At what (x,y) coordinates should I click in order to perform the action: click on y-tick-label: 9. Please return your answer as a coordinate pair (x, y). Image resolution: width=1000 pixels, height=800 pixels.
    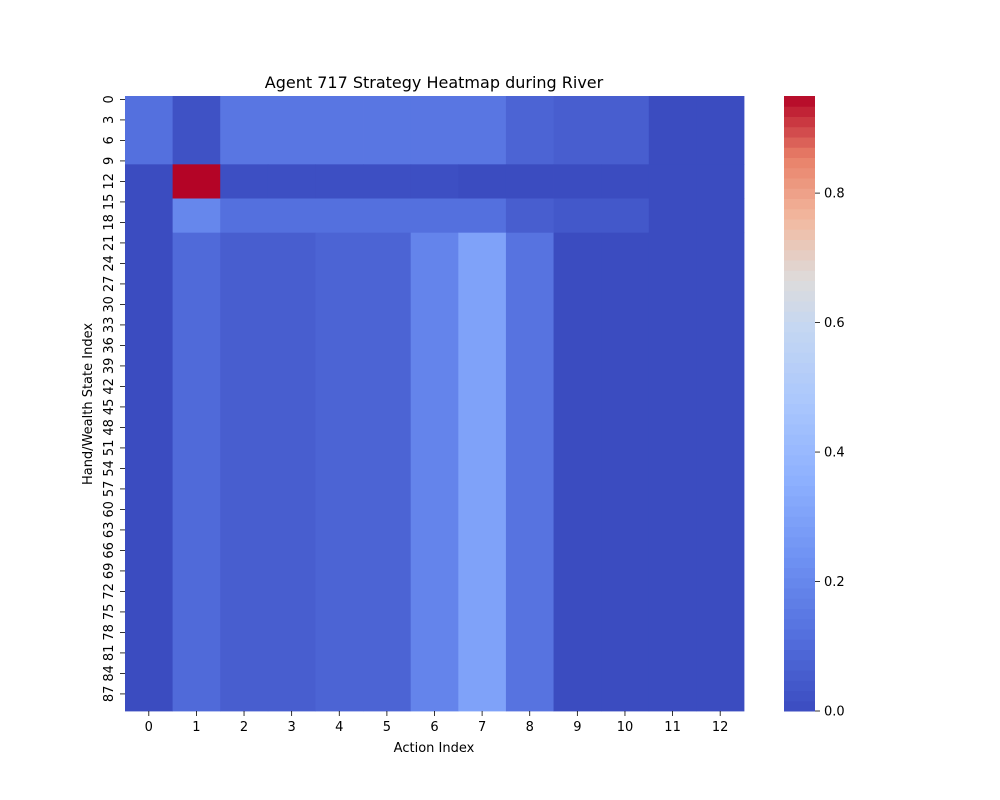
    Looking at the image, I should click on (109, 161).